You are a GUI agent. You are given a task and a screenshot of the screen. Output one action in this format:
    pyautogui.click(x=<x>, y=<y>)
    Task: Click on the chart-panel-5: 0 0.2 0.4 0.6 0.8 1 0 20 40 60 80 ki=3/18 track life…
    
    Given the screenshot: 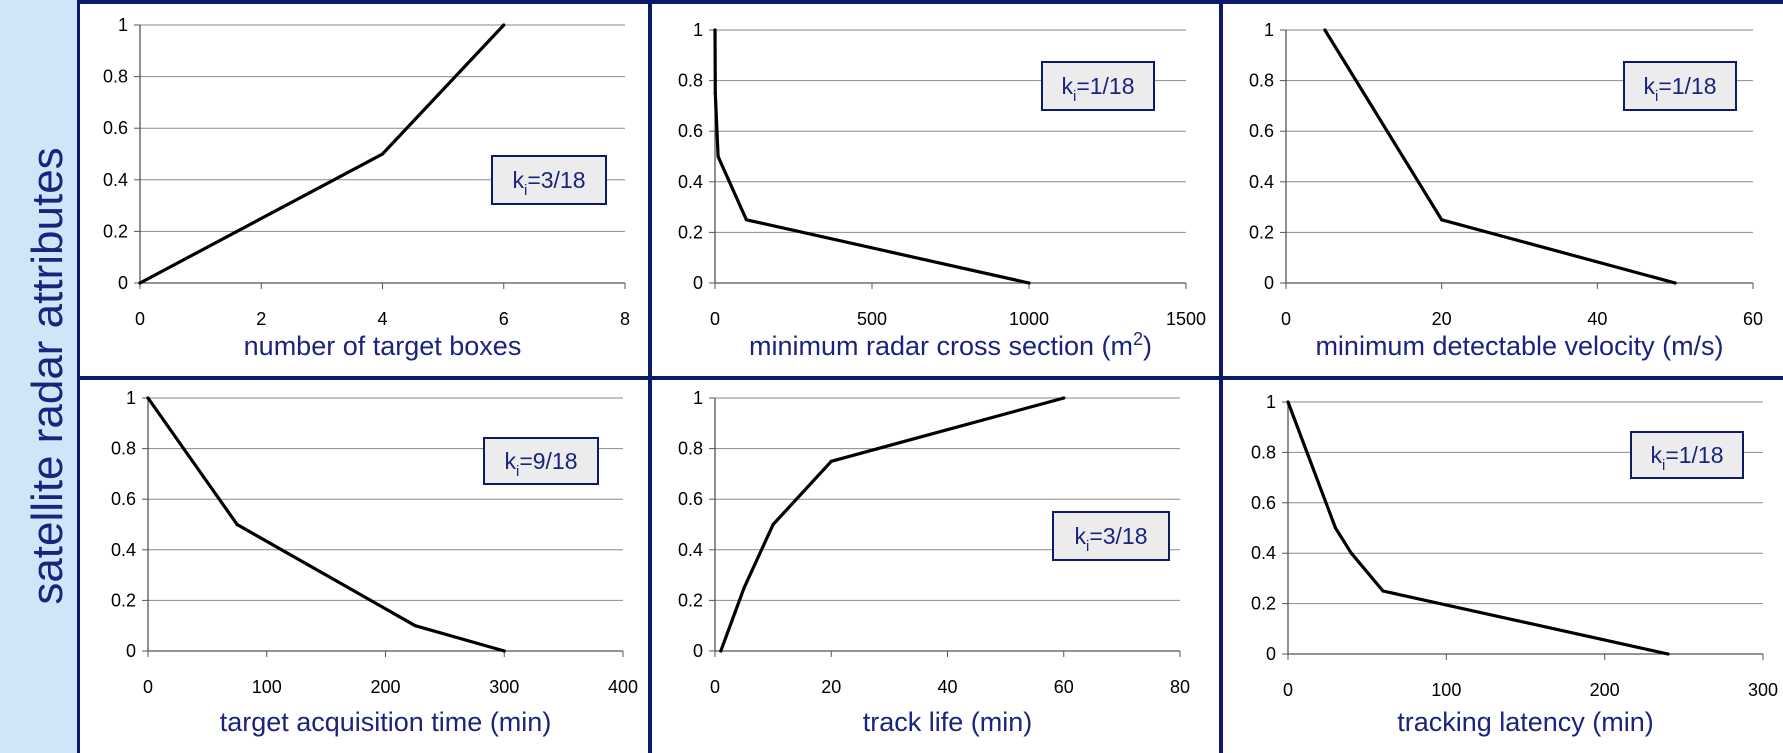 What is the action you would take?
    pyautogui.click(x=934, y=562)
    